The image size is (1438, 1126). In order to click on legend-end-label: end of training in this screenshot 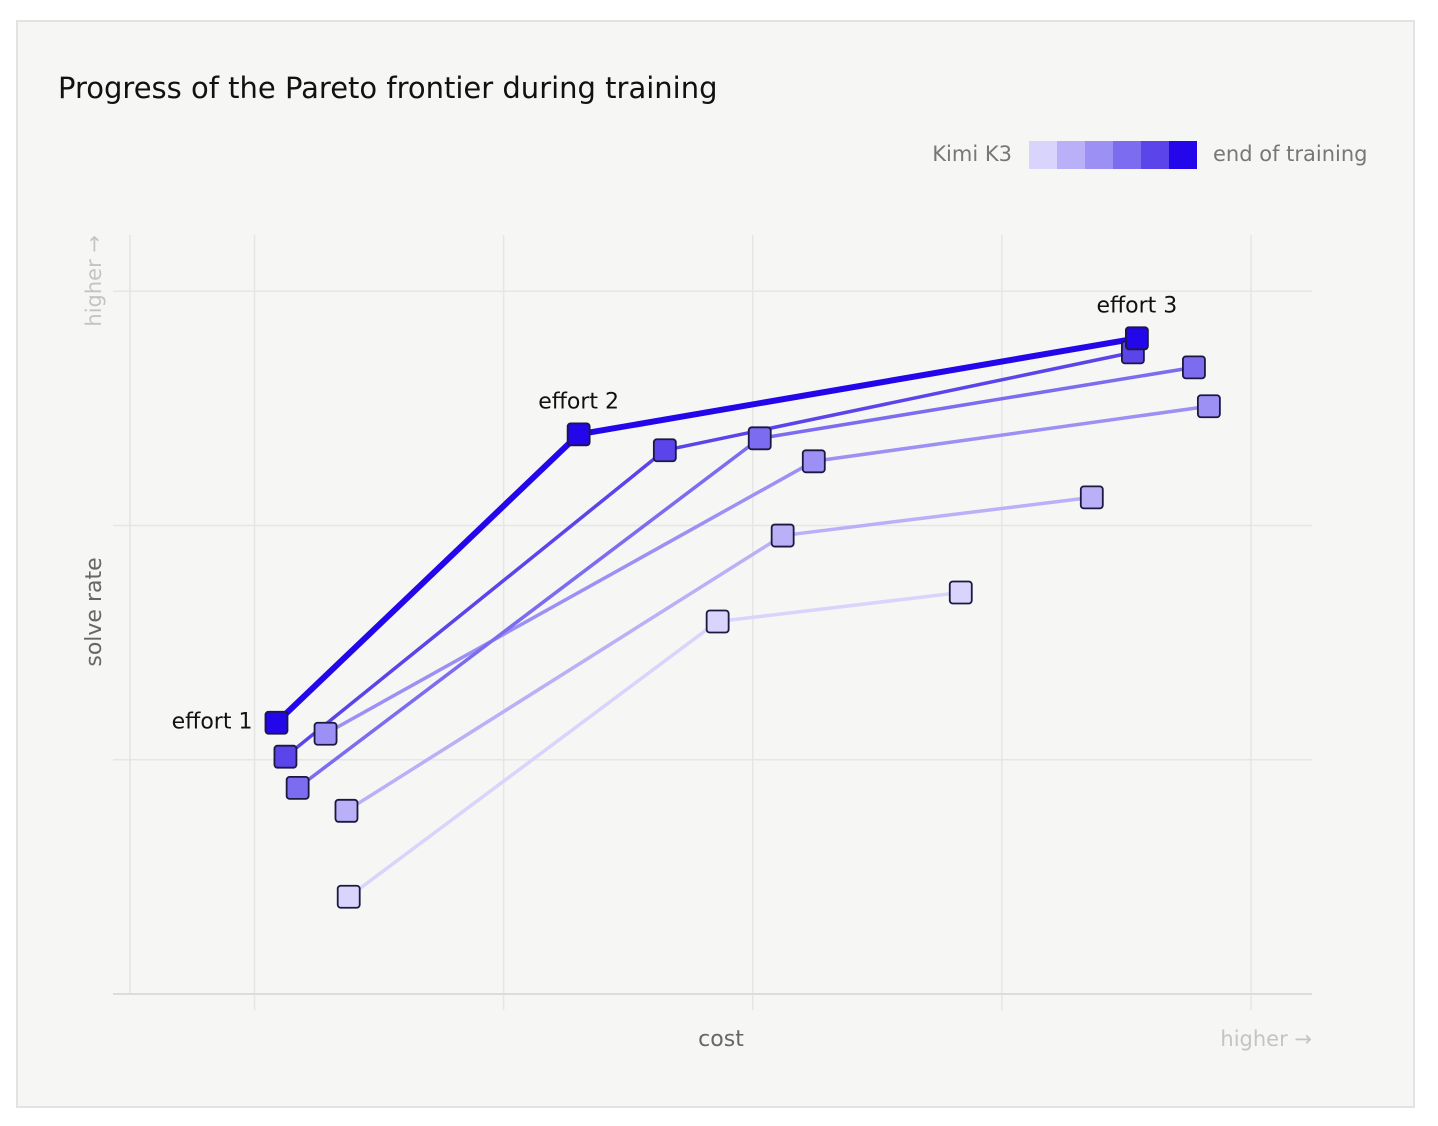, I will do `click(1290, 154)`.